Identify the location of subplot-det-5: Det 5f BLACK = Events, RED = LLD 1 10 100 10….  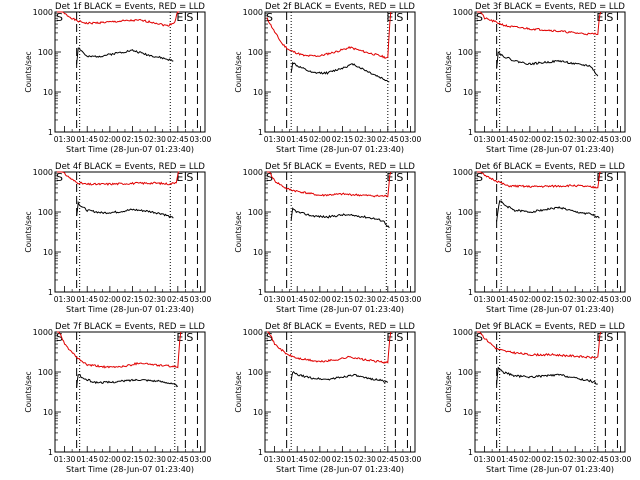
(327, 238).